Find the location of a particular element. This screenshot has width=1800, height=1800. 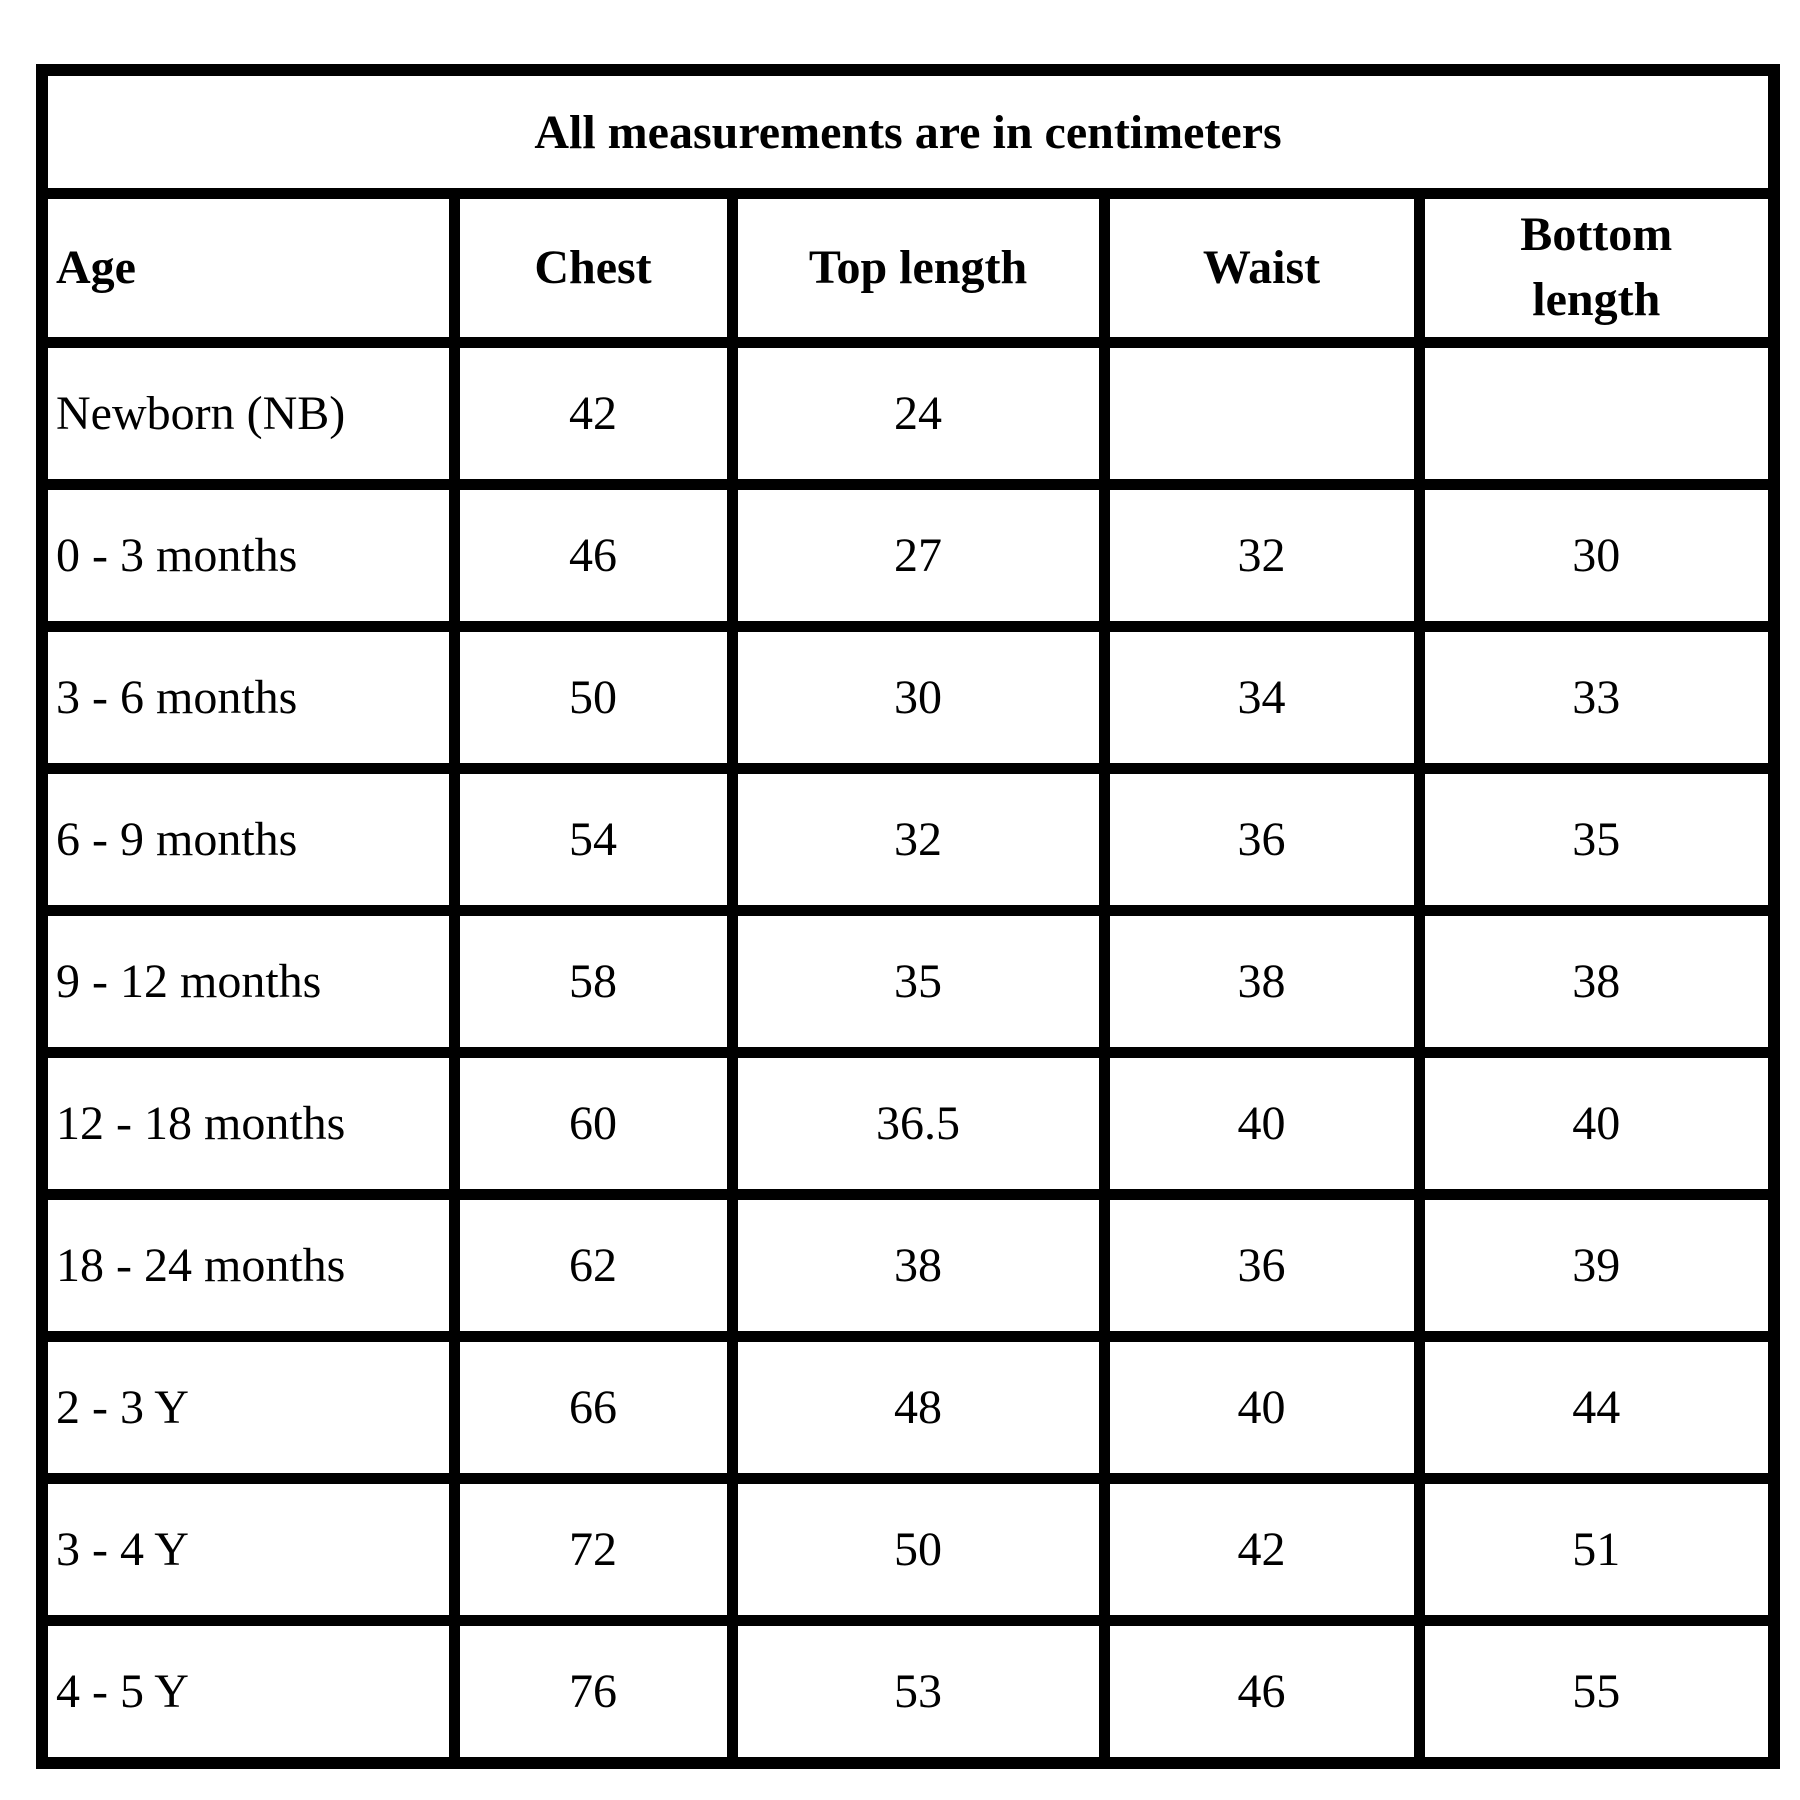

table-header-row: Age Chest Top length Waist Bottom length is located at coordinates (908, 268).